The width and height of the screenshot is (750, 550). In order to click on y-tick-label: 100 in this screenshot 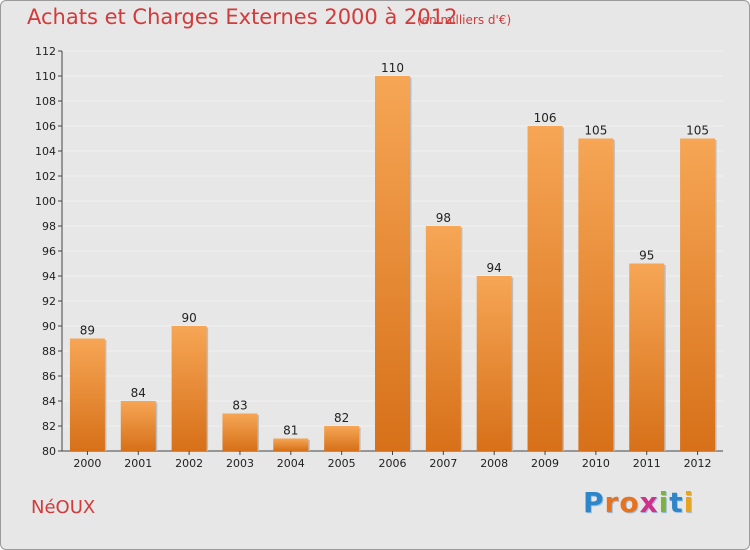, I will do `click(45, 201)`.